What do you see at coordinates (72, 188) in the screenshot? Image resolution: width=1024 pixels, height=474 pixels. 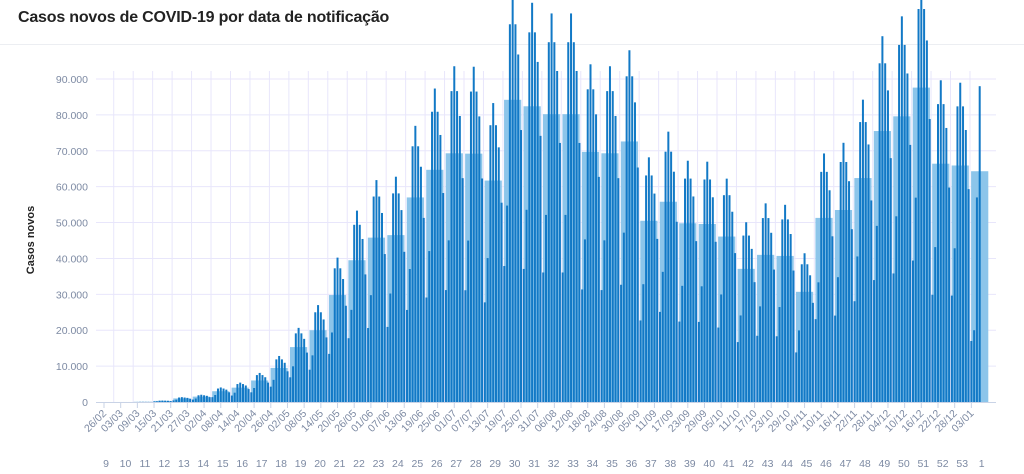 I see `y-tick-label: 60.000` at bounding box center [72, 188].